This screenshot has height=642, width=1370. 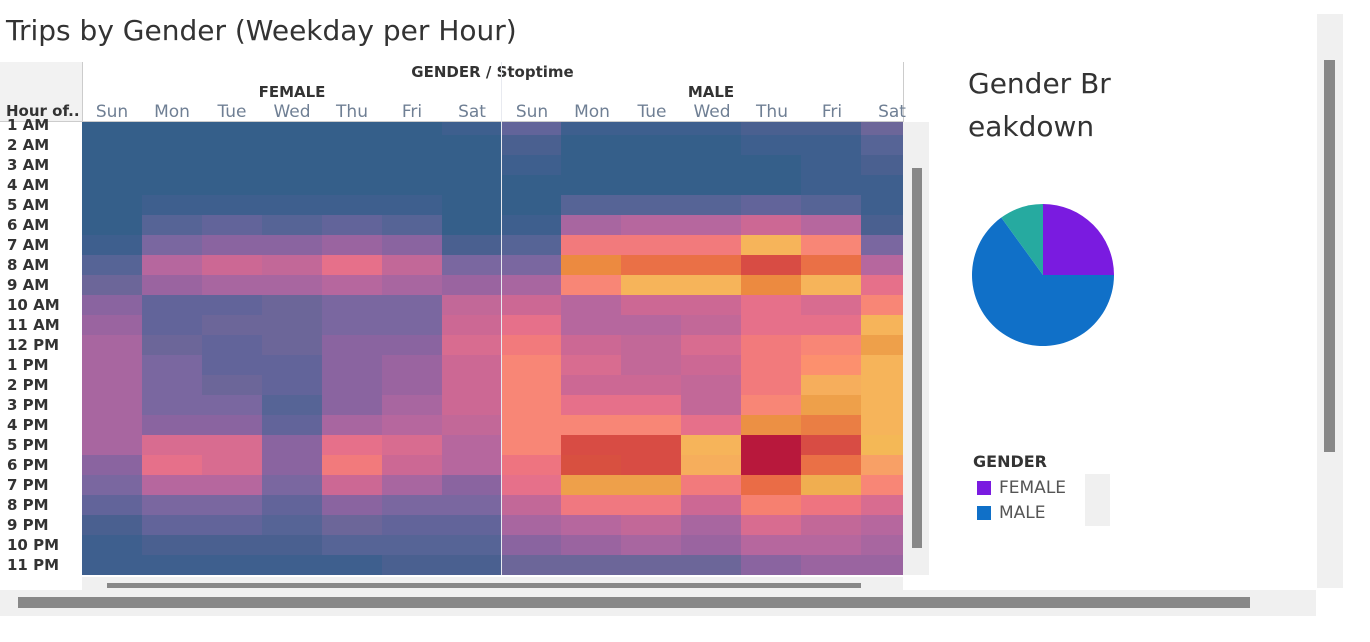 What do you see at coordinates (892, 112) in the screenshot?
I see `day-header-male-sat: Sat` at bounding box center [892, 112].